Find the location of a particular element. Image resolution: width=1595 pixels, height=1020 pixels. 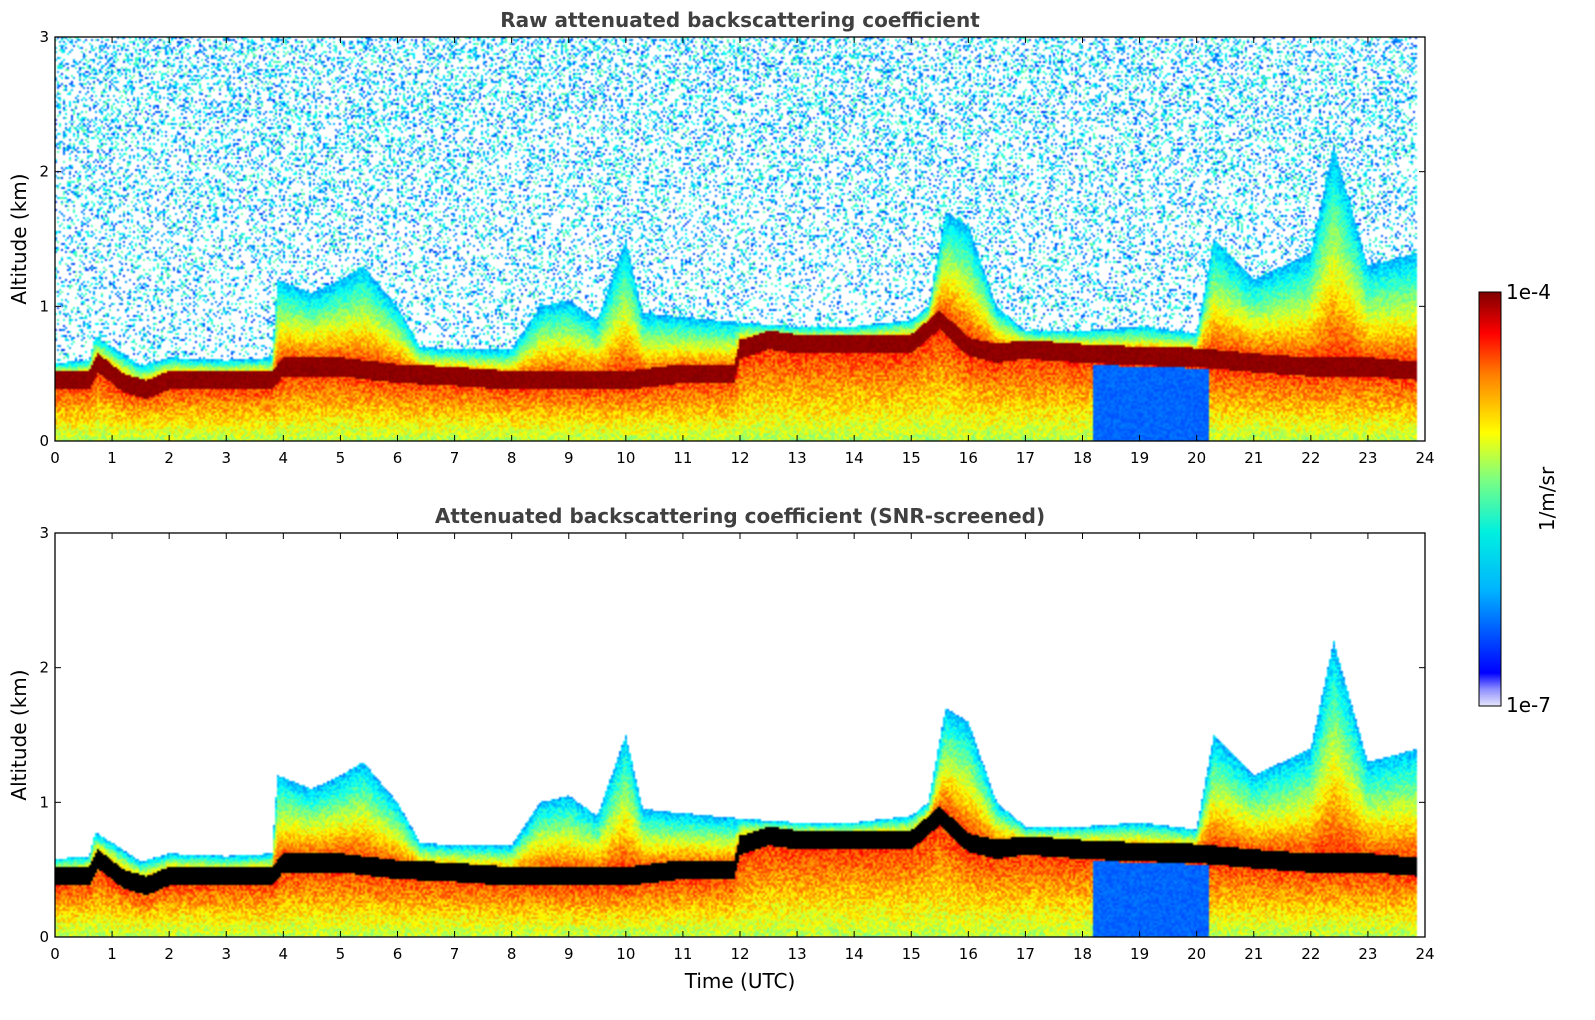

snr-y-axis-label: Altitude (km) is located at coordinates (19, 734).